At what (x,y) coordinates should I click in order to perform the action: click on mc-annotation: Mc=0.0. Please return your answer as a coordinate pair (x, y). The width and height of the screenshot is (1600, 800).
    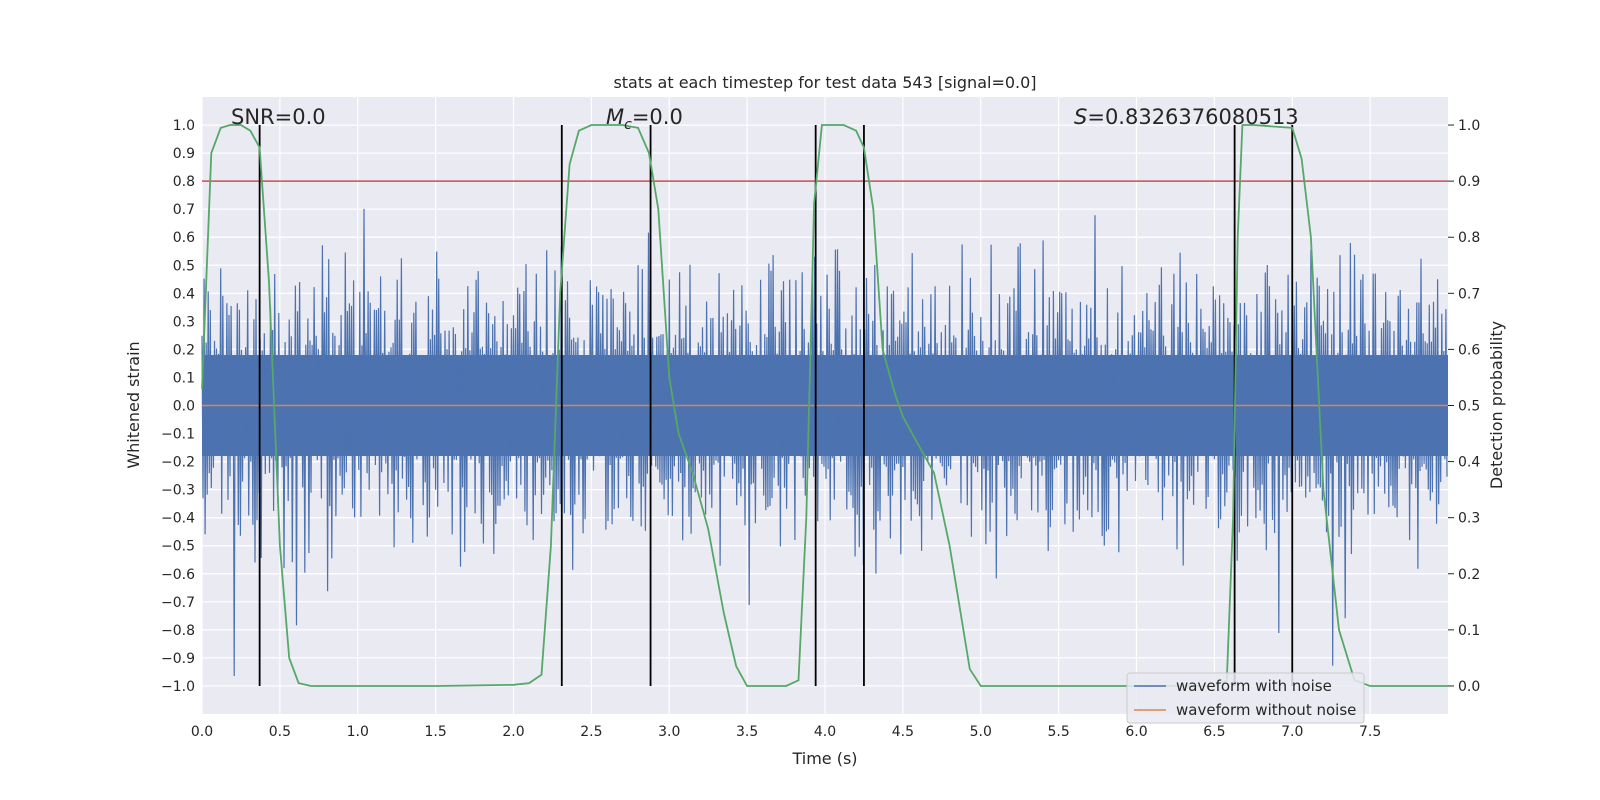
    Looking at the image, I should click on (644, 119).